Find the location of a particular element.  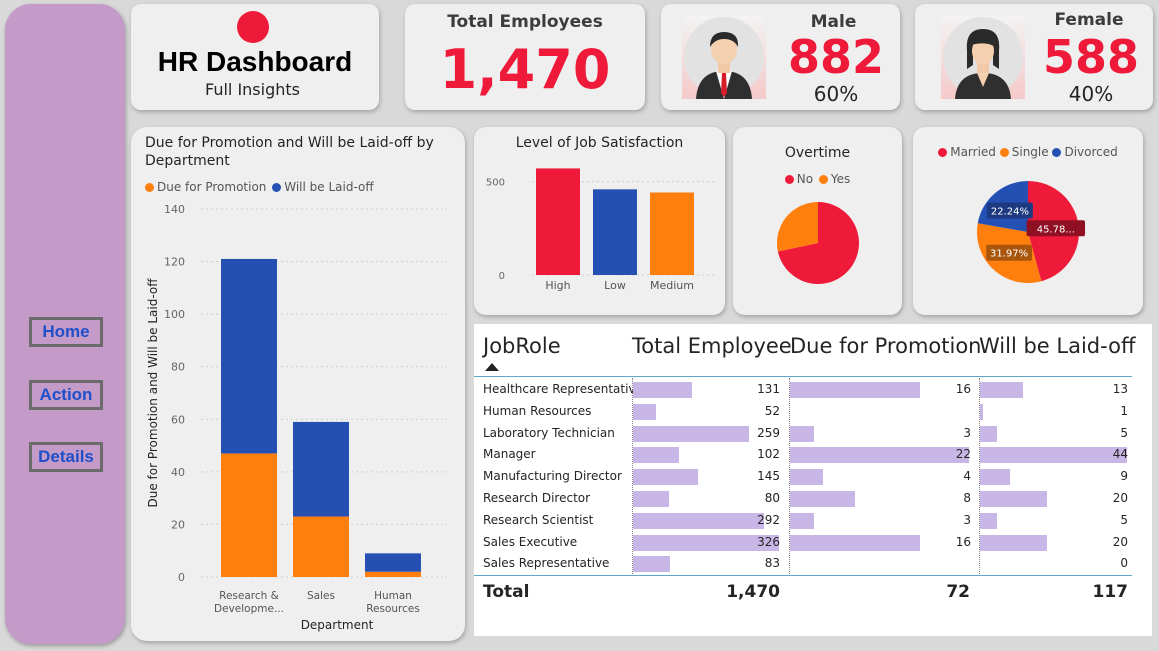

cell-will-be-laid-off: 20 is located at coordinates (1120, 541).